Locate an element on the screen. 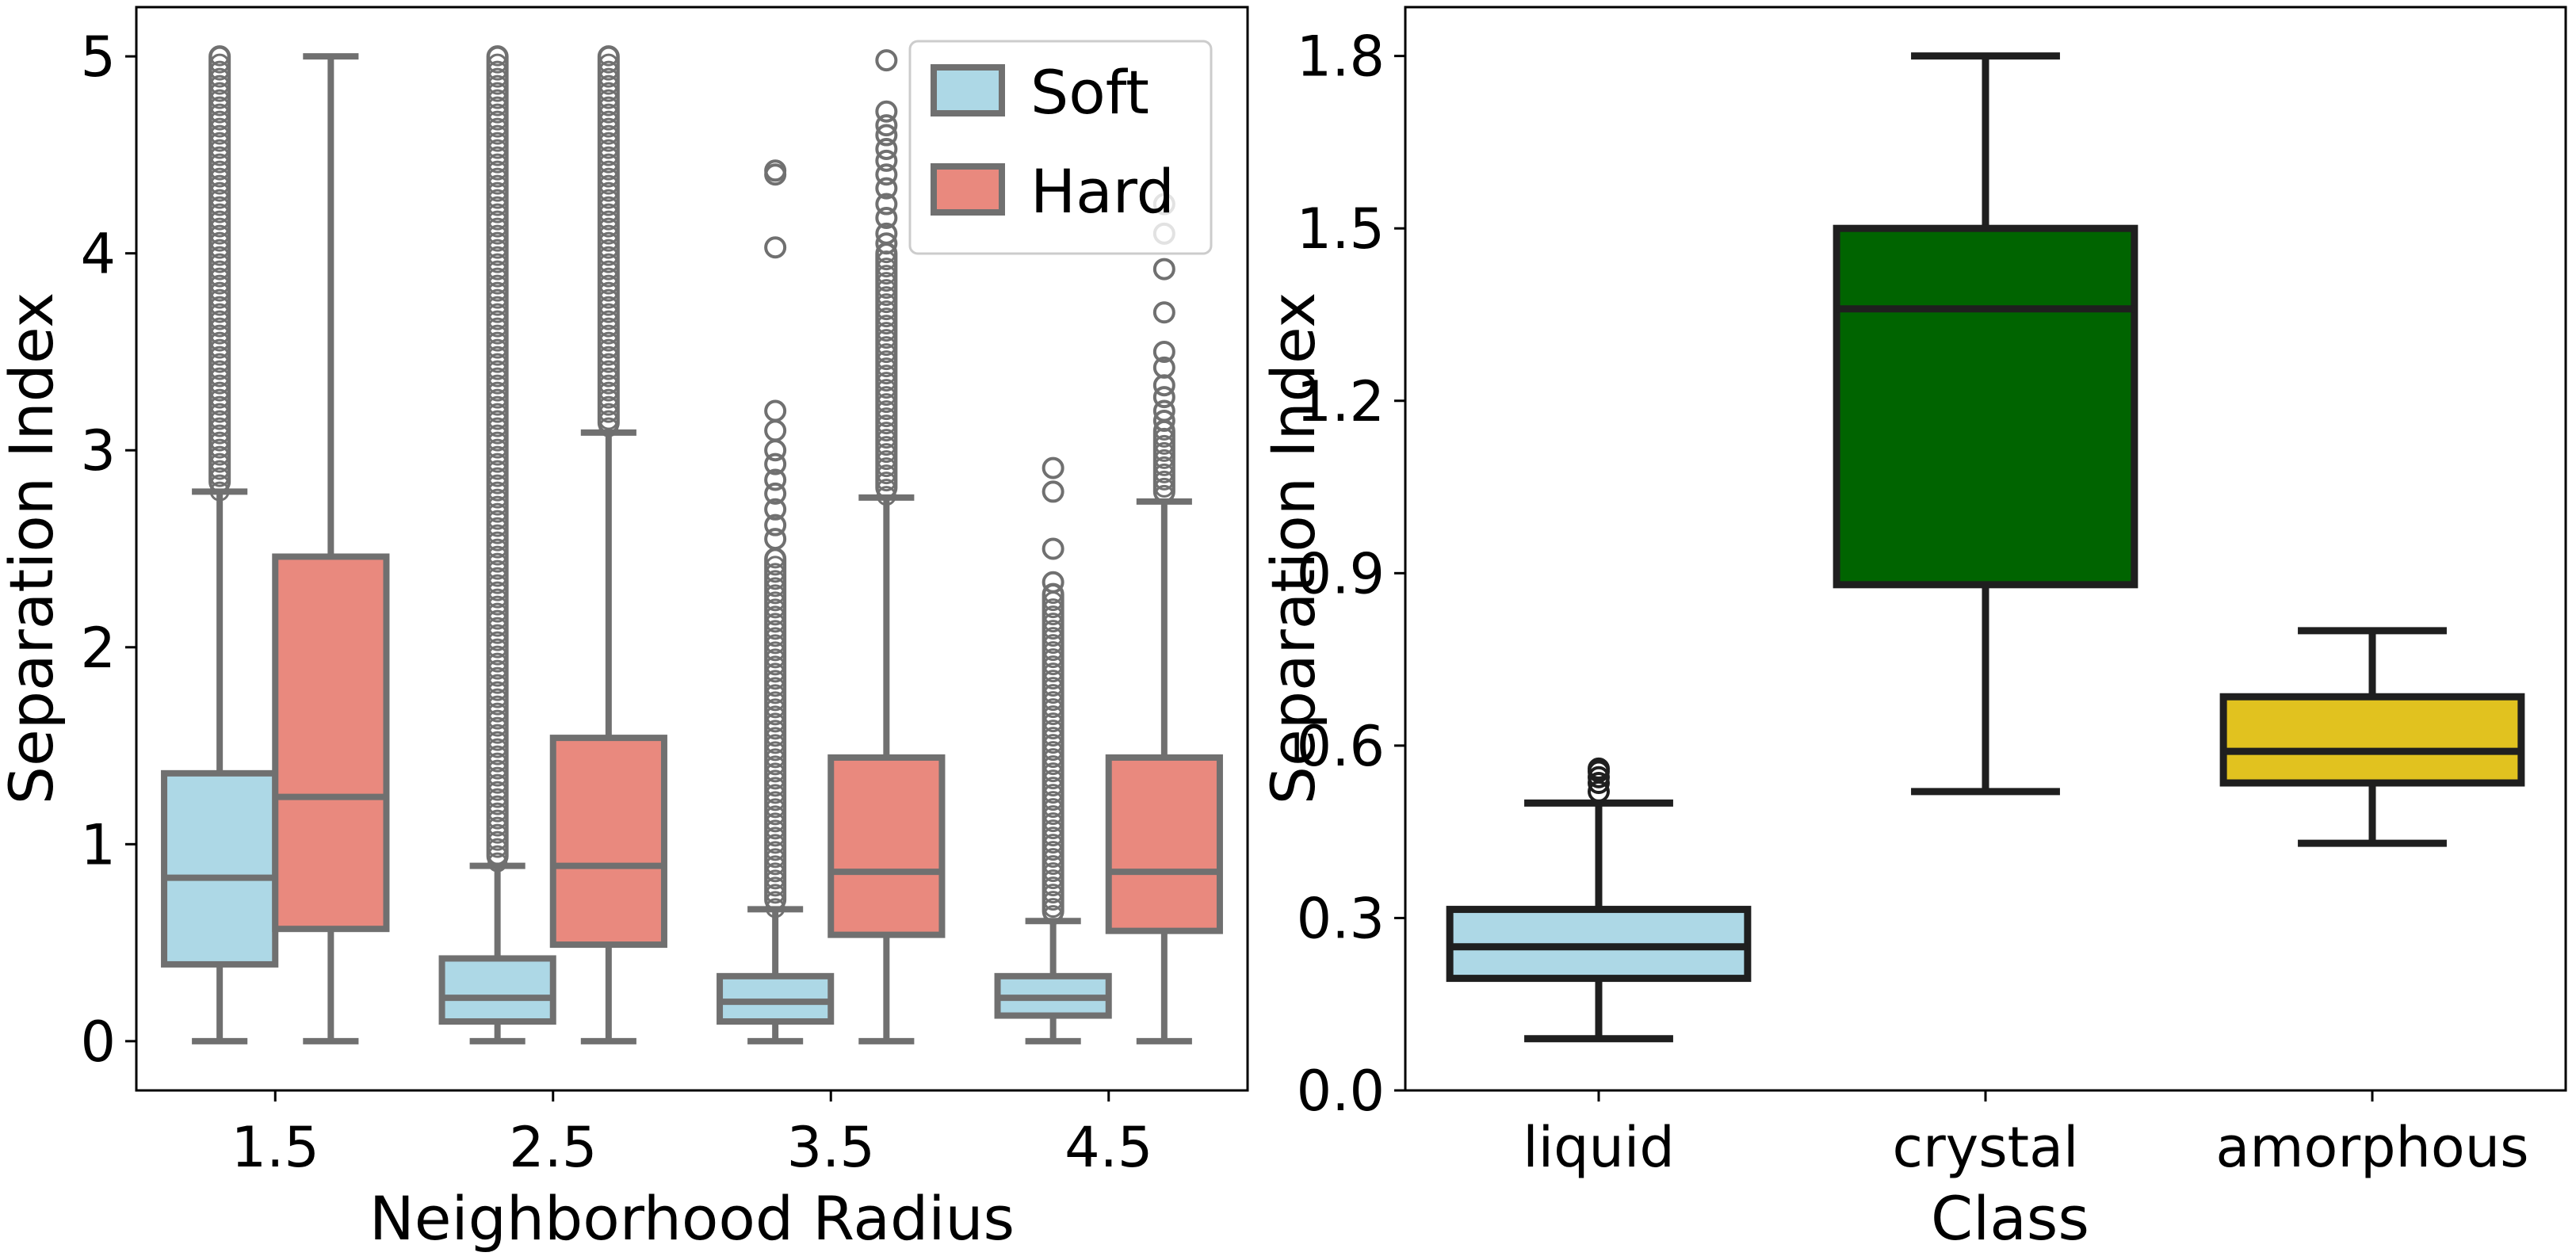 The image size is (2576, 1260). left-y-tick-label: 4 is located at coordinates (98, 254).